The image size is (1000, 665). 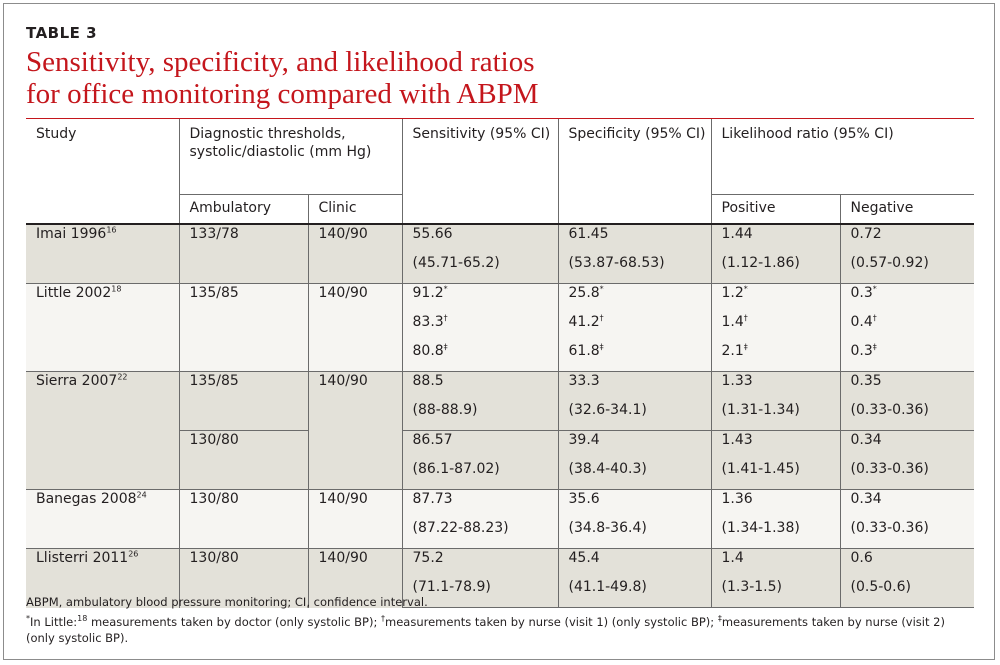 I want to click on specificity-ci-cell: (41.1-49.8), so click(x=634, y=593).